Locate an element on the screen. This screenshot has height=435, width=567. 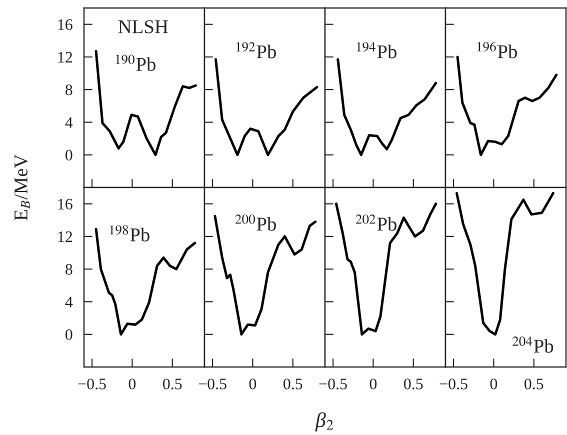
annotation: $^{194}$Pb is located at coordinates (376, 50).